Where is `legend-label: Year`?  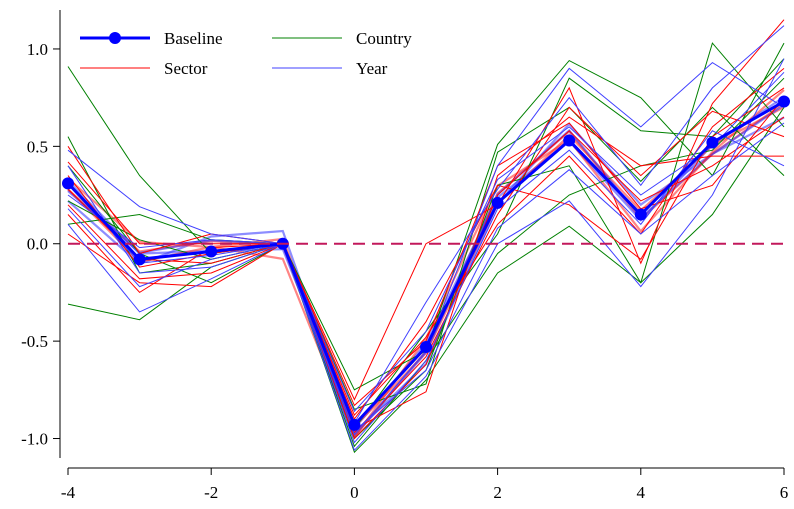 legend-label: Year is located at coordinates (372, 68).